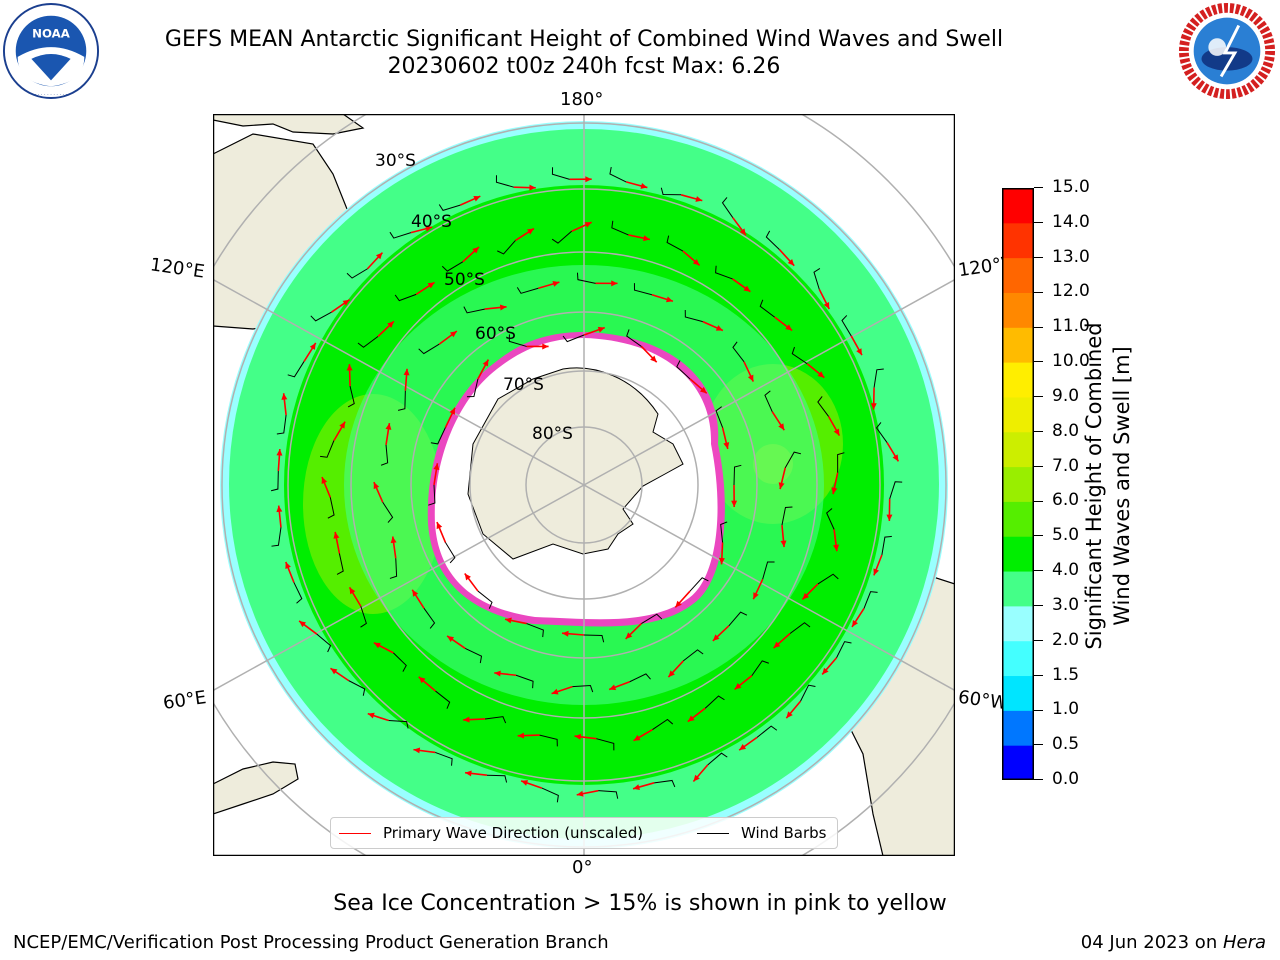 This screenshot has height=960, width=1280. What do you see at coordinates (51, 95) in the screenshot?
I see `noaa-ring-text: · · · · · · · · · · ·` at bounding box center [51, 95].